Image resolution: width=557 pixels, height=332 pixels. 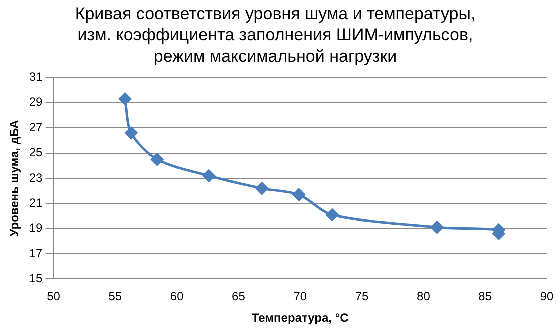 I want to click on x-tick-label: 70, so click(x=301, y=297).